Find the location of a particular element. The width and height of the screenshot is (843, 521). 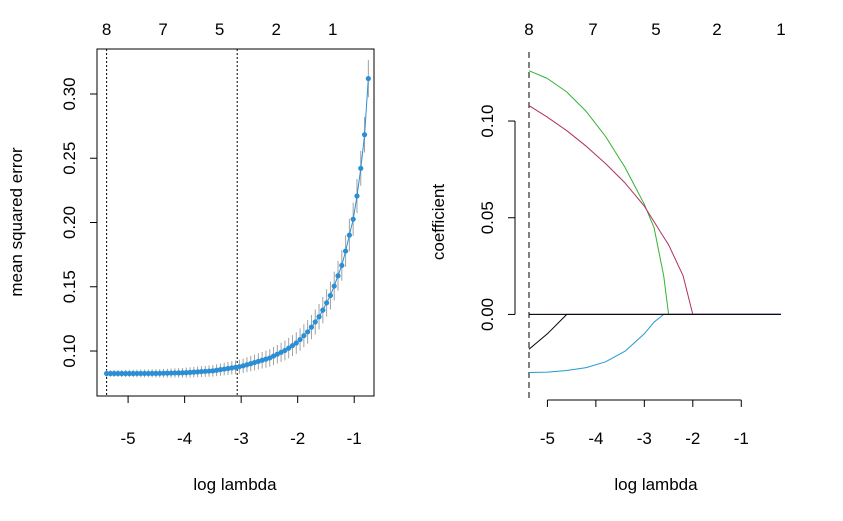

cp-x-tick-label: -5 is located at coordinates (547, 438).